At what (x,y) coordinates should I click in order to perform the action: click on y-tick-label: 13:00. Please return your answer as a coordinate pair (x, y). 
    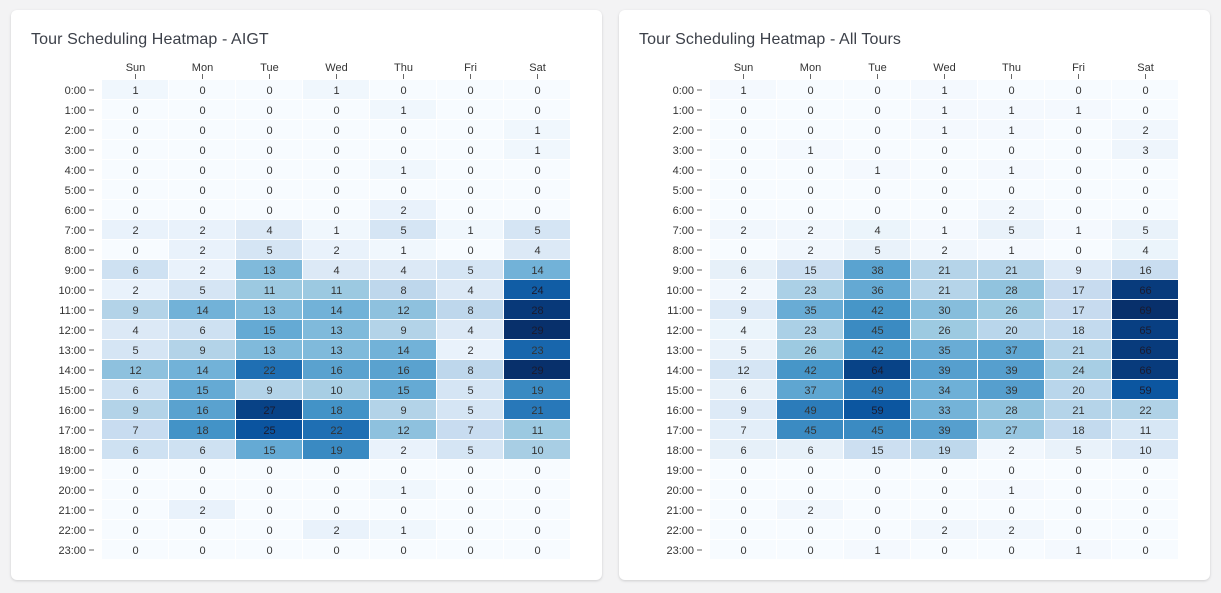
    Looking at the image, I should click on (680, 351).